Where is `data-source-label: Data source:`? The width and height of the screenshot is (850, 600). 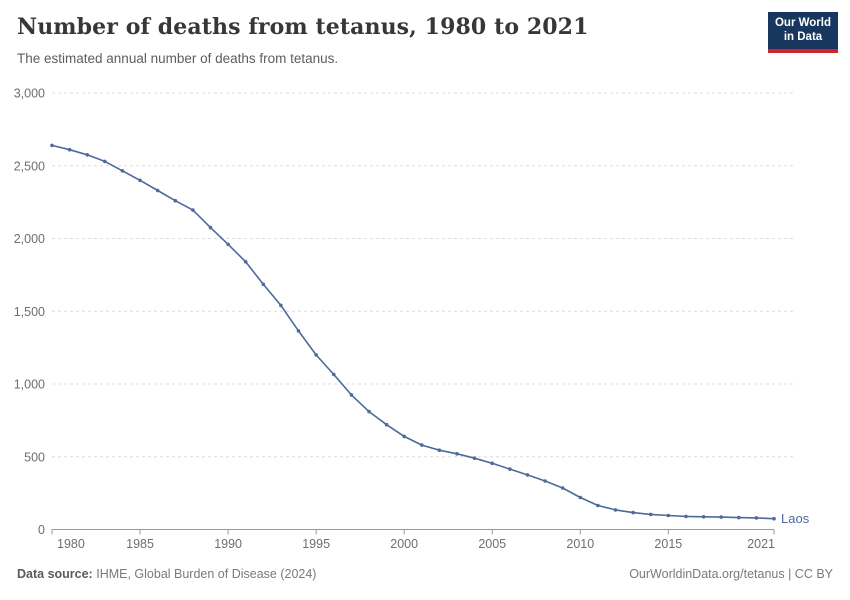 data-source-label: Data source: is located at coordinates (55, 574).